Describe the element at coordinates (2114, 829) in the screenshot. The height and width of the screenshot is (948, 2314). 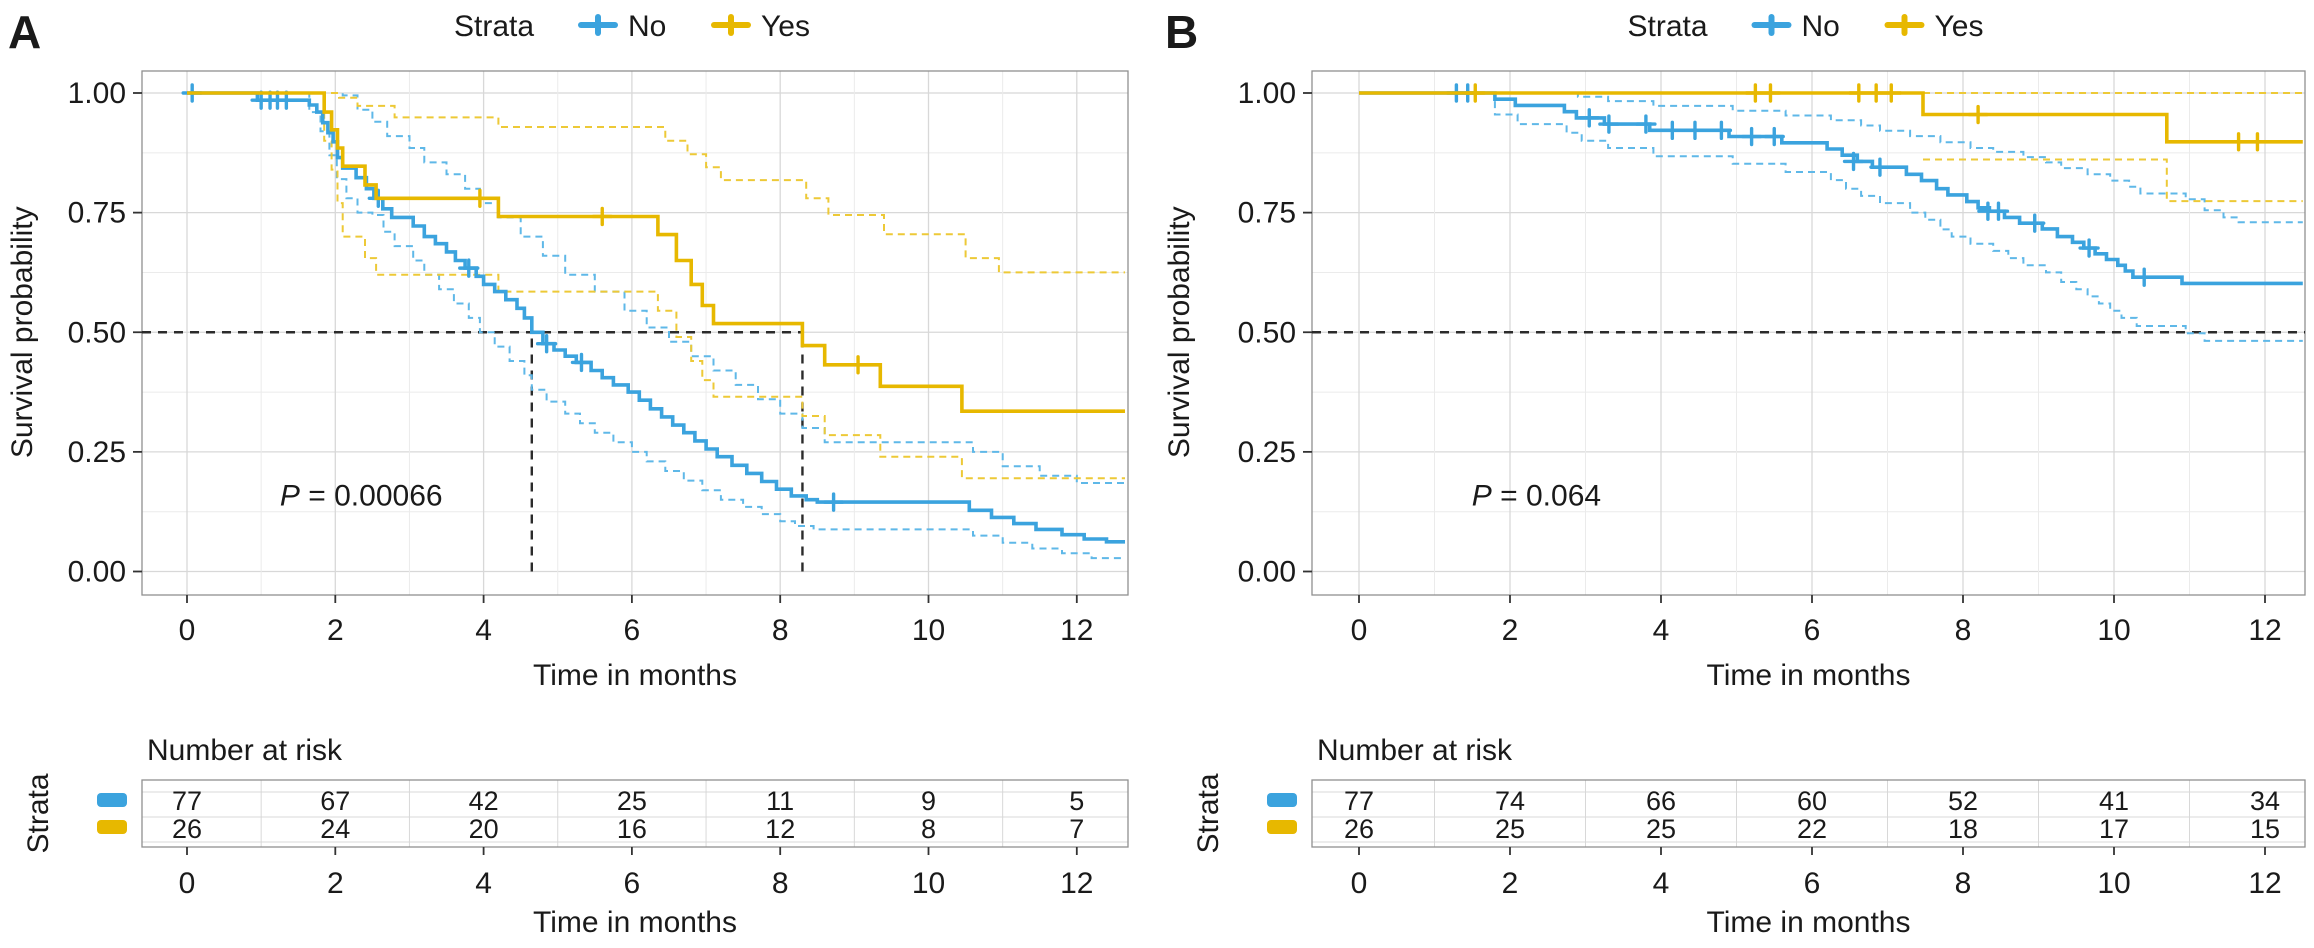
I see `risk-value: 17` at that location.